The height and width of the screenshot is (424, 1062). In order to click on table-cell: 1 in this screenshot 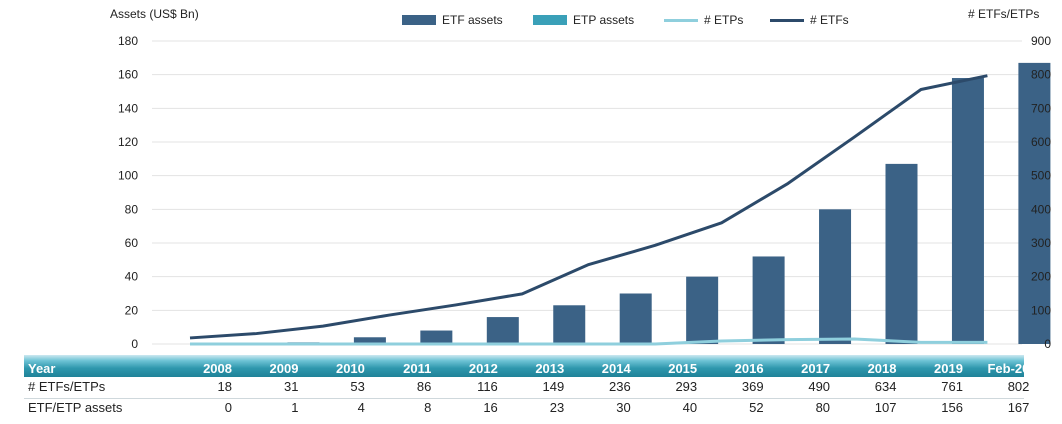, I will do `click(295, 407)`.